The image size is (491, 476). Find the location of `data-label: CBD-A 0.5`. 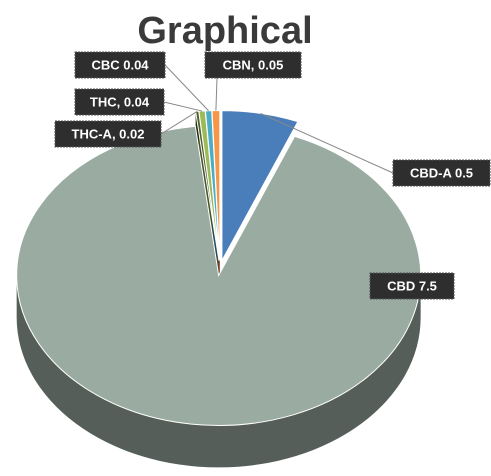

data-label: CBD-A 0.5 is located at coordinates (441, 172).